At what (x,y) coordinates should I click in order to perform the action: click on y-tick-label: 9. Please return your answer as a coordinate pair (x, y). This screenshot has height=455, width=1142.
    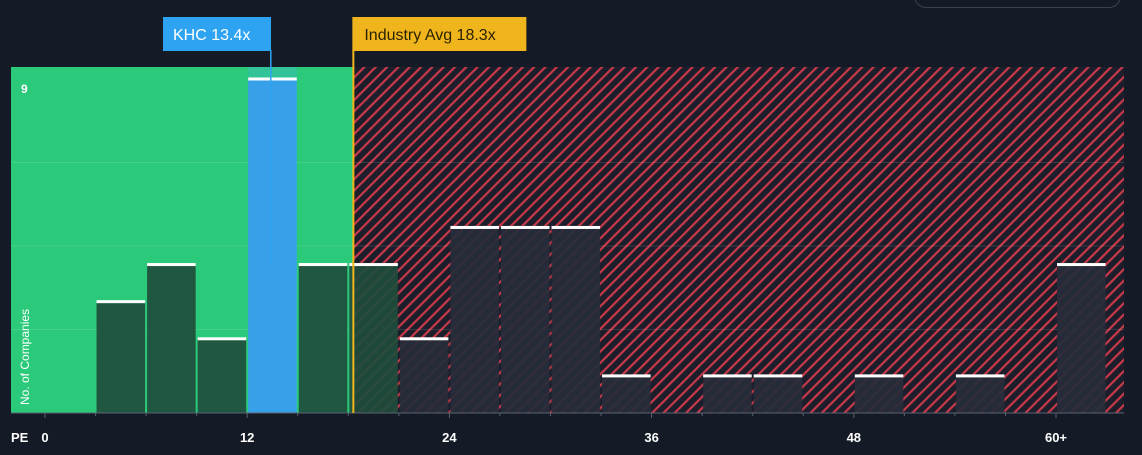
    Looking at the image, I should click on (24, 89).